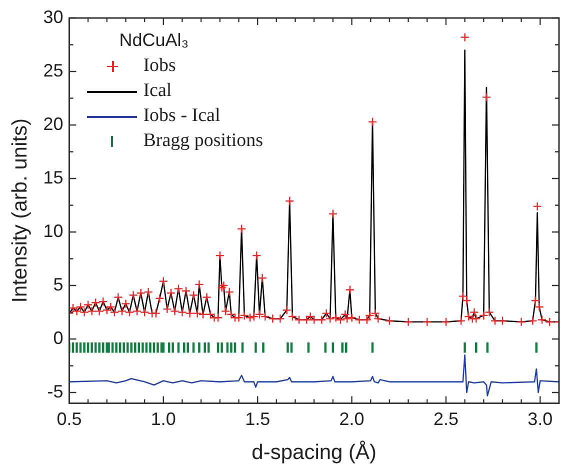 This screenshot has width=567, height=472. What do you see at coordinates (181, 115) in the screenshot?
I see `legend-label: Iobs - Ical` at bounding box center [181, 115].